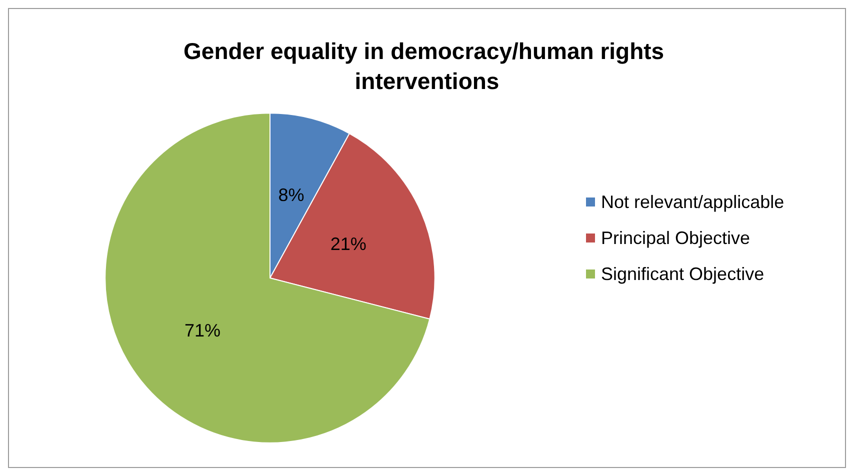 This screenshot has height=469, width=854. Describe the element at coordinates (291, 195) in the screenshot. I see `data-label: 8%` at that location.